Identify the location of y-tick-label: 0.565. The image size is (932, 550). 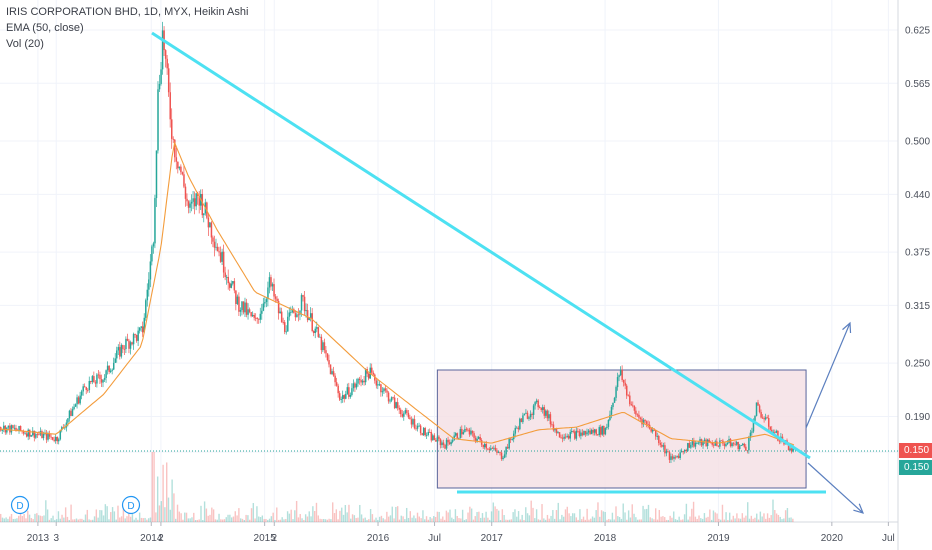
(917, 84).